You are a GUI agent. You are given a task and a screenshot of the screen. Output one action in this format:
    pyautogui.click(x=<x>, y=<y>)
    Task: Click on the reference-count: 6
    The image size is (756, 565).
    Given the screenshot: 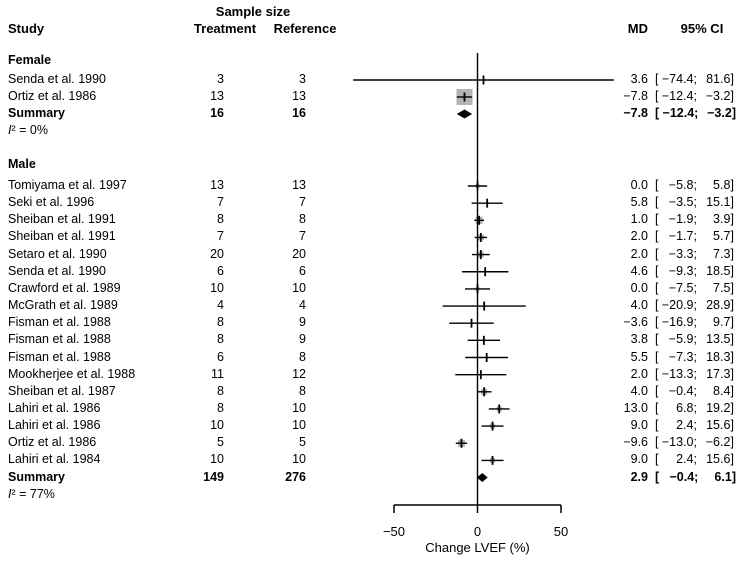 What is the action you would take?
    pyautogui.click(x=302, y=271)
    